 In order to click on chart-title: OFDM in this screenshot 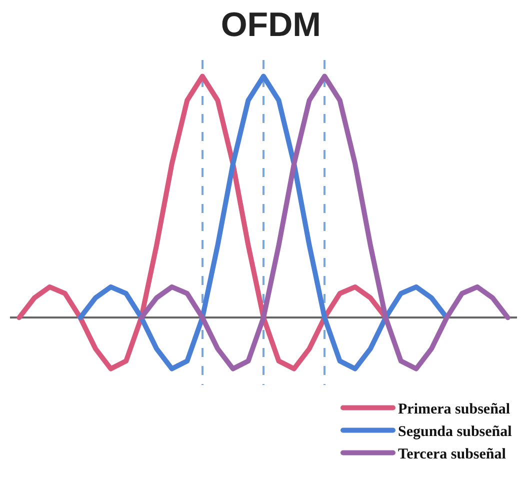, I will do `click(270, 25)`.